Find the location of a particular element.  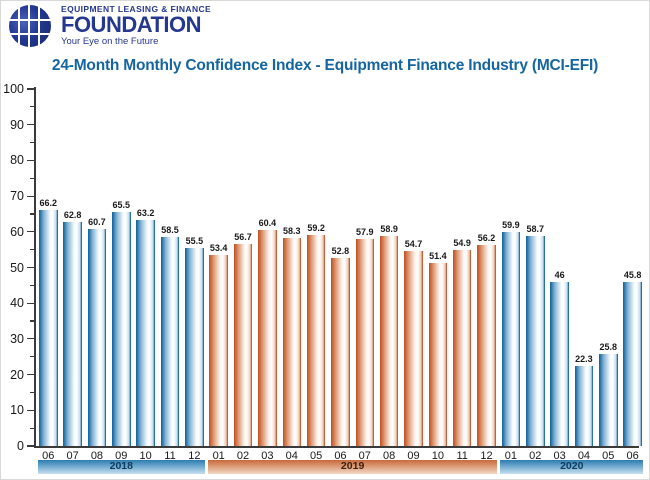

y-axis-label: 100 is located at coordinates (13, 89).